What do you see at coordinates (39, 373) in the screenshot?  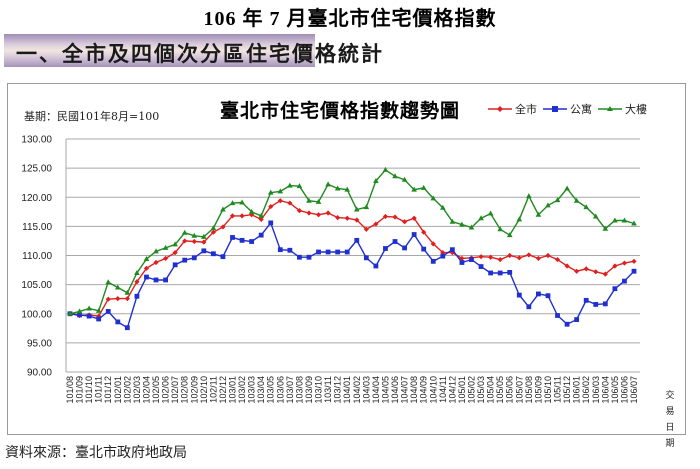 I see `y-tick-label: 90.00` at bounding box center [39, 373].